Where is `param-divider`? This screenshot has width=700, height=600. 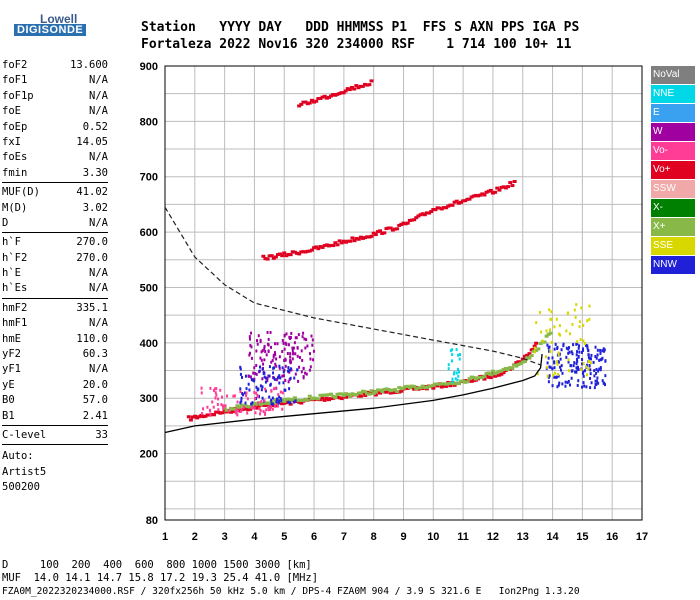 param-divider is located at coordinates (55, 425).